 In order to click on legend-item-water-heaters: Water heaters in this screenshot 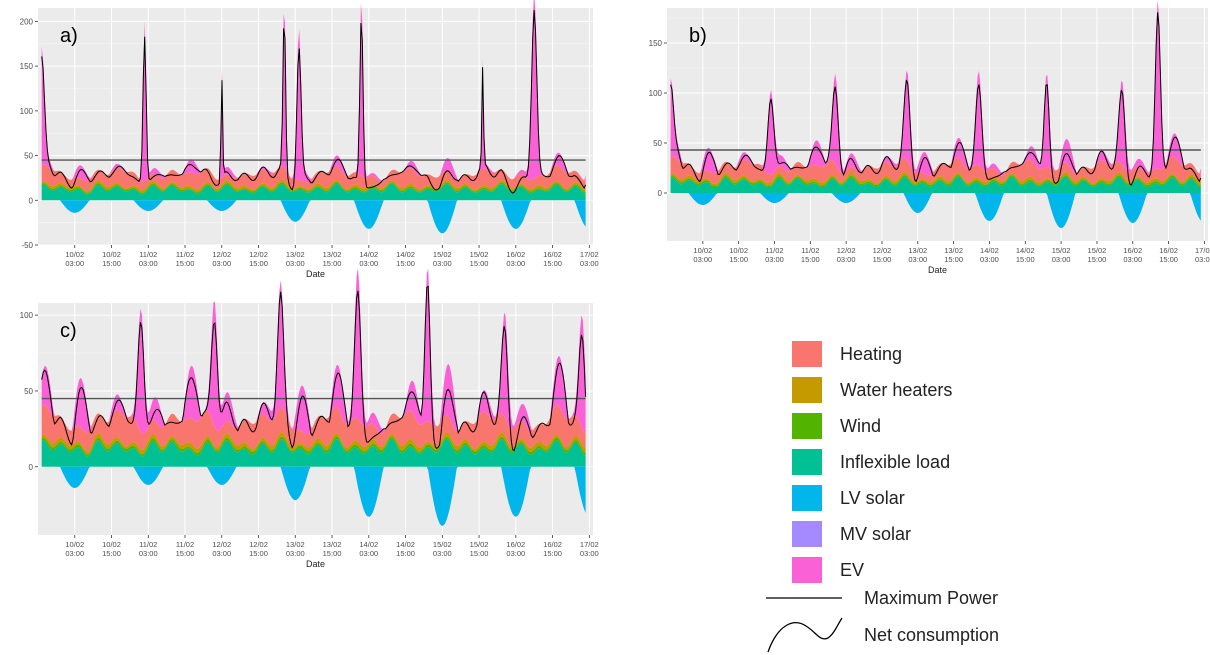, I will do `click(846, 390)`.